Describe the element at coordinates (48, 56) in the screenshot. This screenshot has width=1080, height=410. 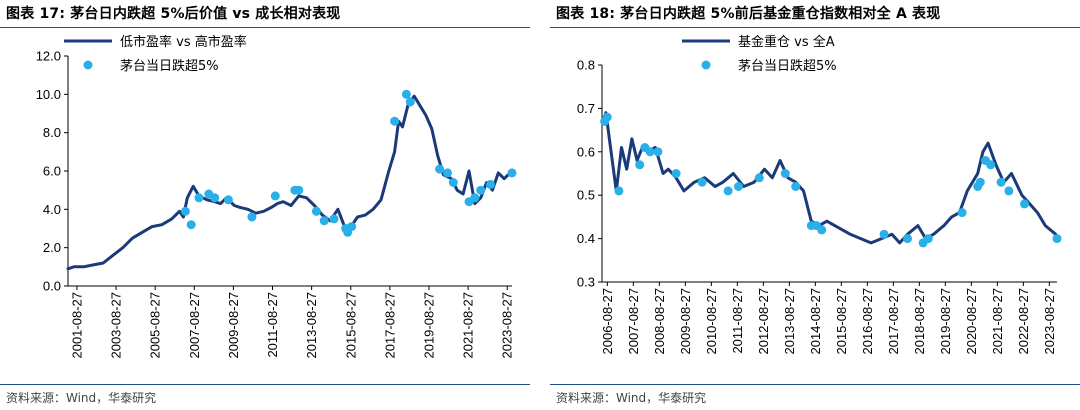
I see `y-tick-label: 12.0` at that location.